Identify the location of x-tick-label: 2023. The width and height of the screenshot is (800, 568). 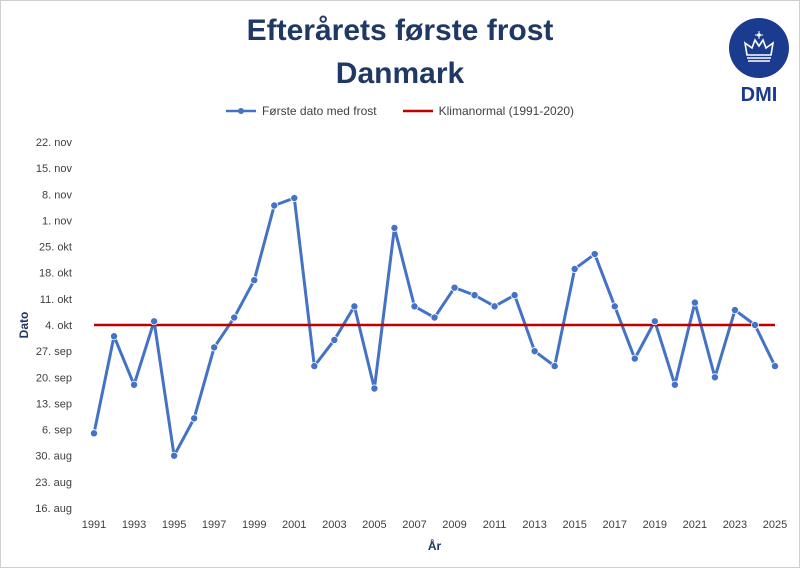
(735, 525).